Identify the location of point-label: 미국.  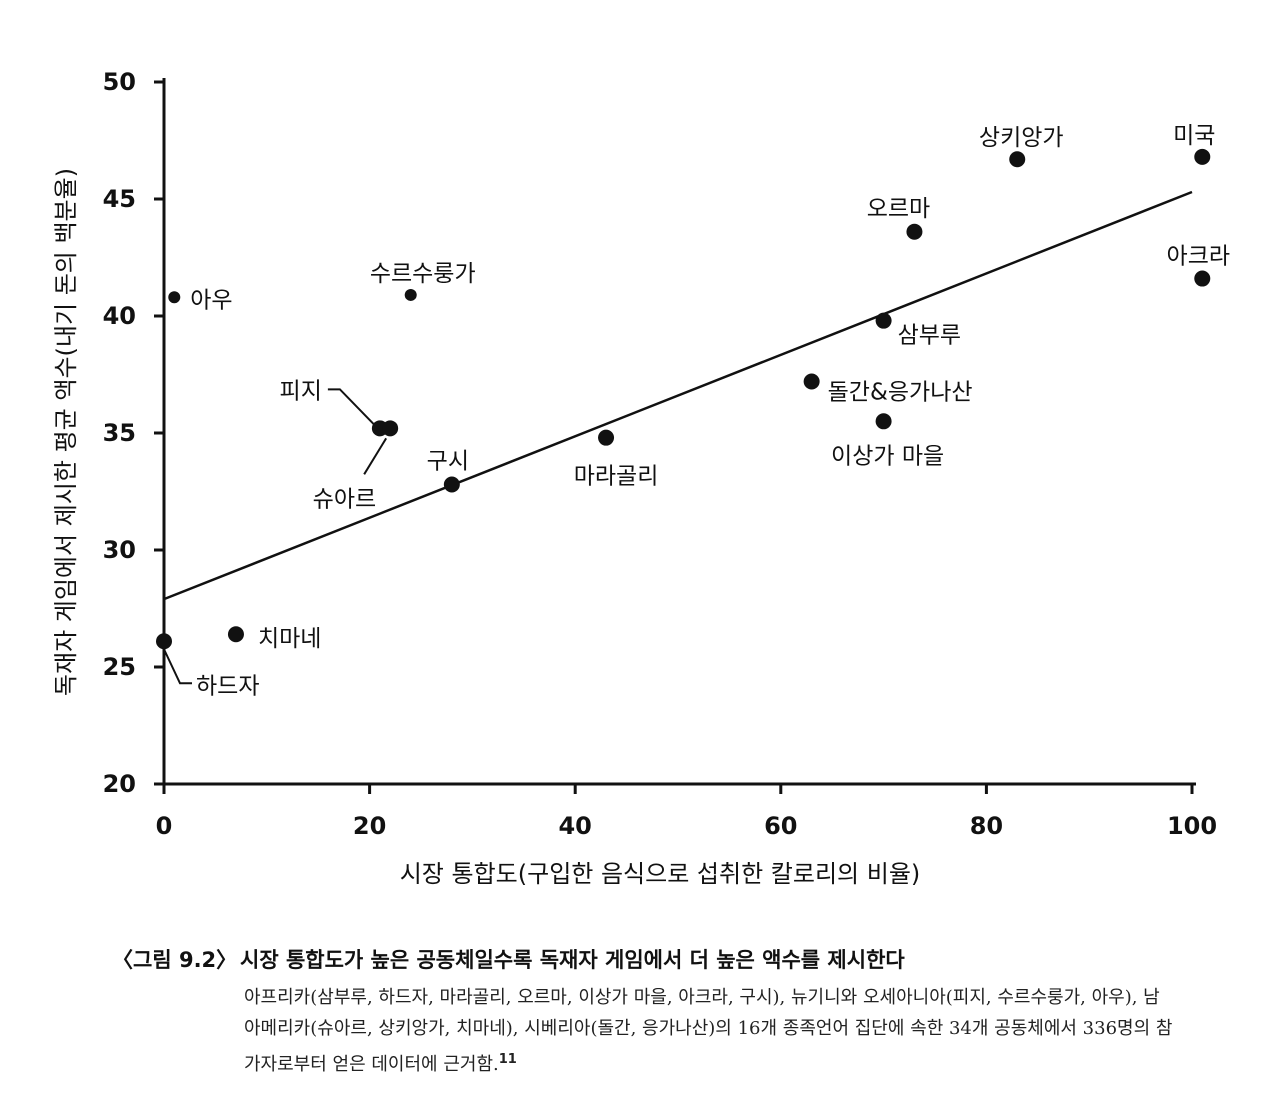
(1194, 136).